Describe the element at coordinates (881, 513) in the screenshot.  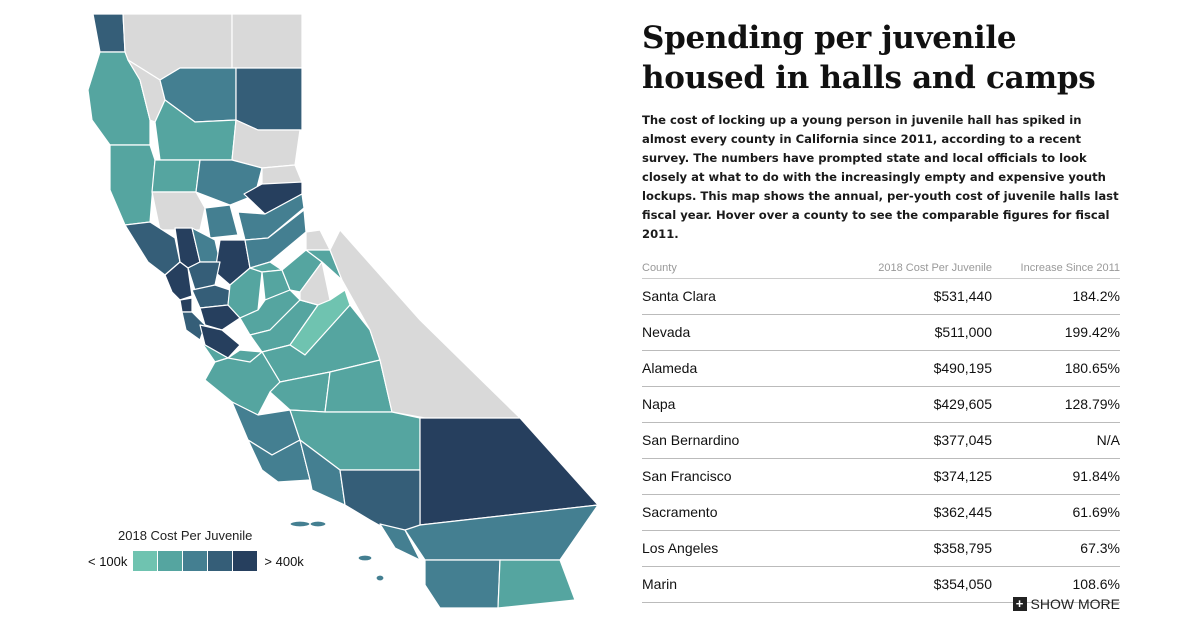
I see `table-row: Sacramento $362,445 61.69%` at that location.